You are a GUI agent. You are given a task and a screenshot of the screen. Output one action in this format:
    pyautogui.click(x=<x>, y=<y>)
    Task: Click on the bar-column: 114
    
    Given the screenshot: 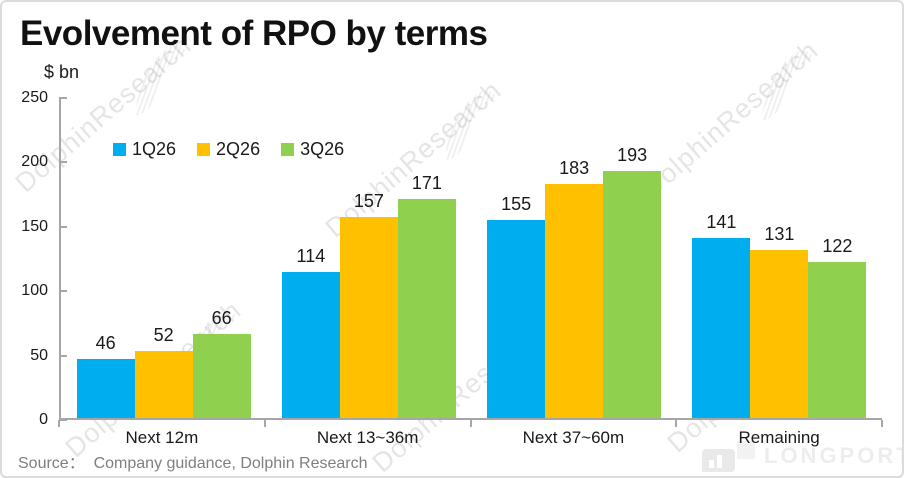 What is the action you would take?
    pyautogui.click(x=310, y=258)
    